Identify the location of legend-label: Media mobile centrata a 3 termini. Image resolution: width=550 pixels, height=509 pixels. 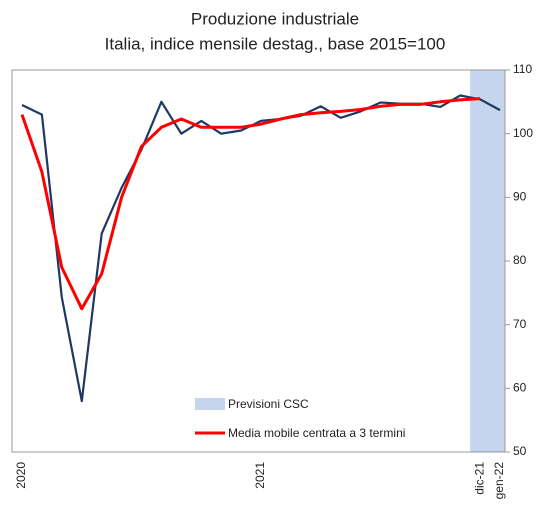
(316, 433).